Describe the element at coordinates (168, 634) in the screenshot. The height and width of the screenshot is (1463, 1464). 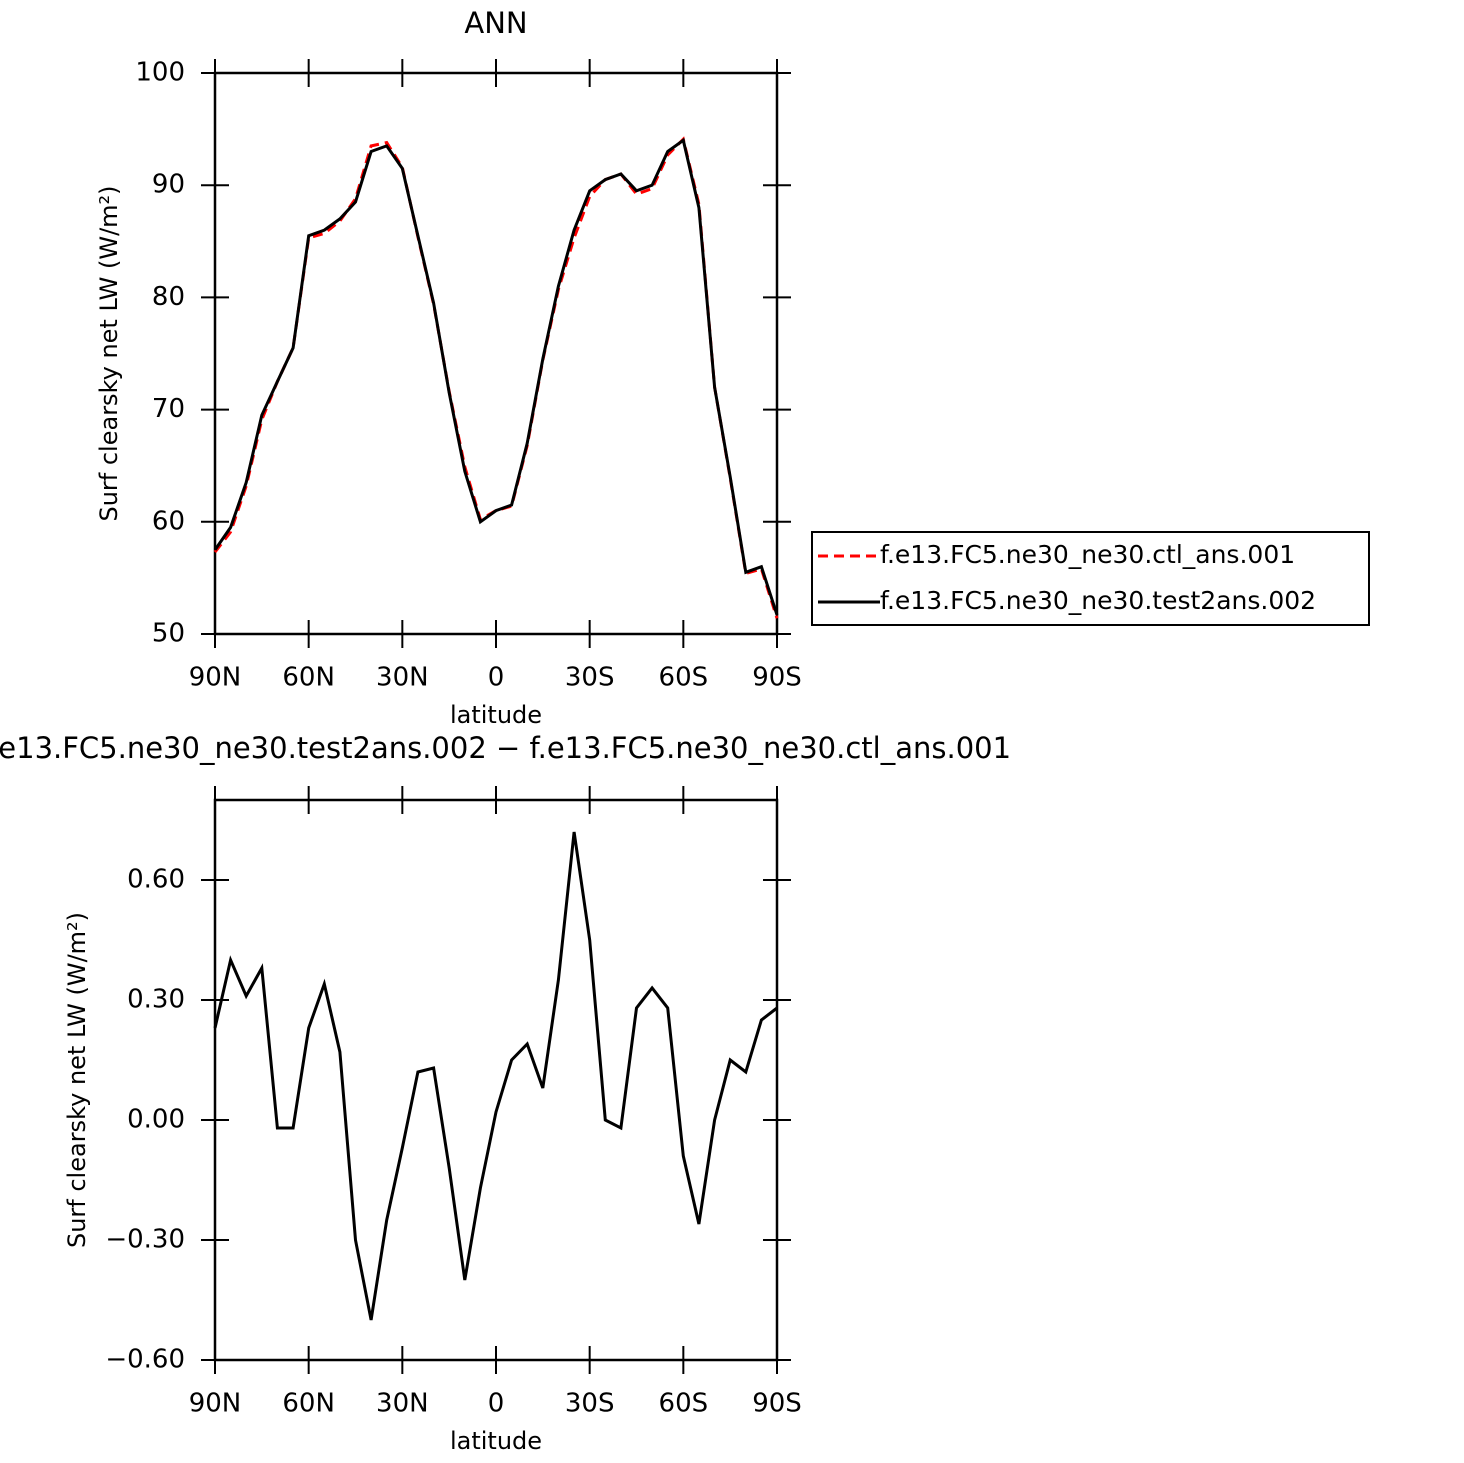
I see `y-tick-label: 50` at that location.